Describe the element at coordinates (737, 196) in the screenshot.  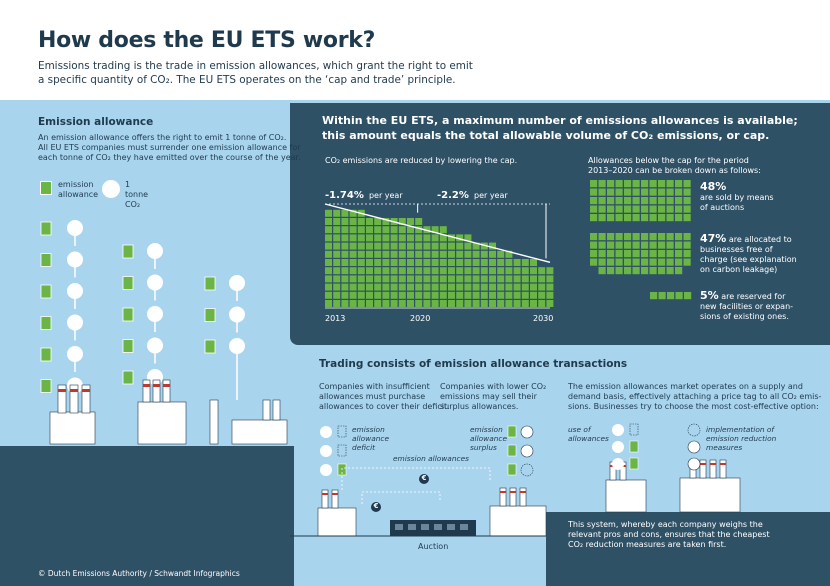
I see `breakdown-item-auction: 48% are sold by means of auctions` at that location.